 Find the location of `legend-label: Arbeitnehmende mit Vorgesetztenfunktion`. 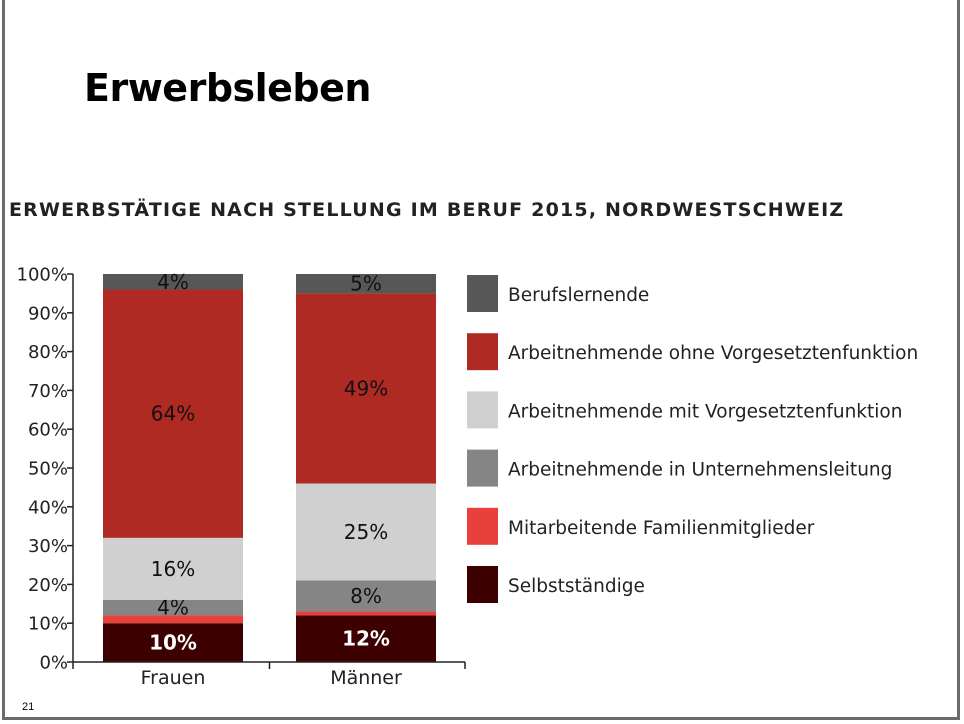

legend-label: Arbeitnehmende mit Vorgesetztenfunktion is located at coordinates (705, 411).